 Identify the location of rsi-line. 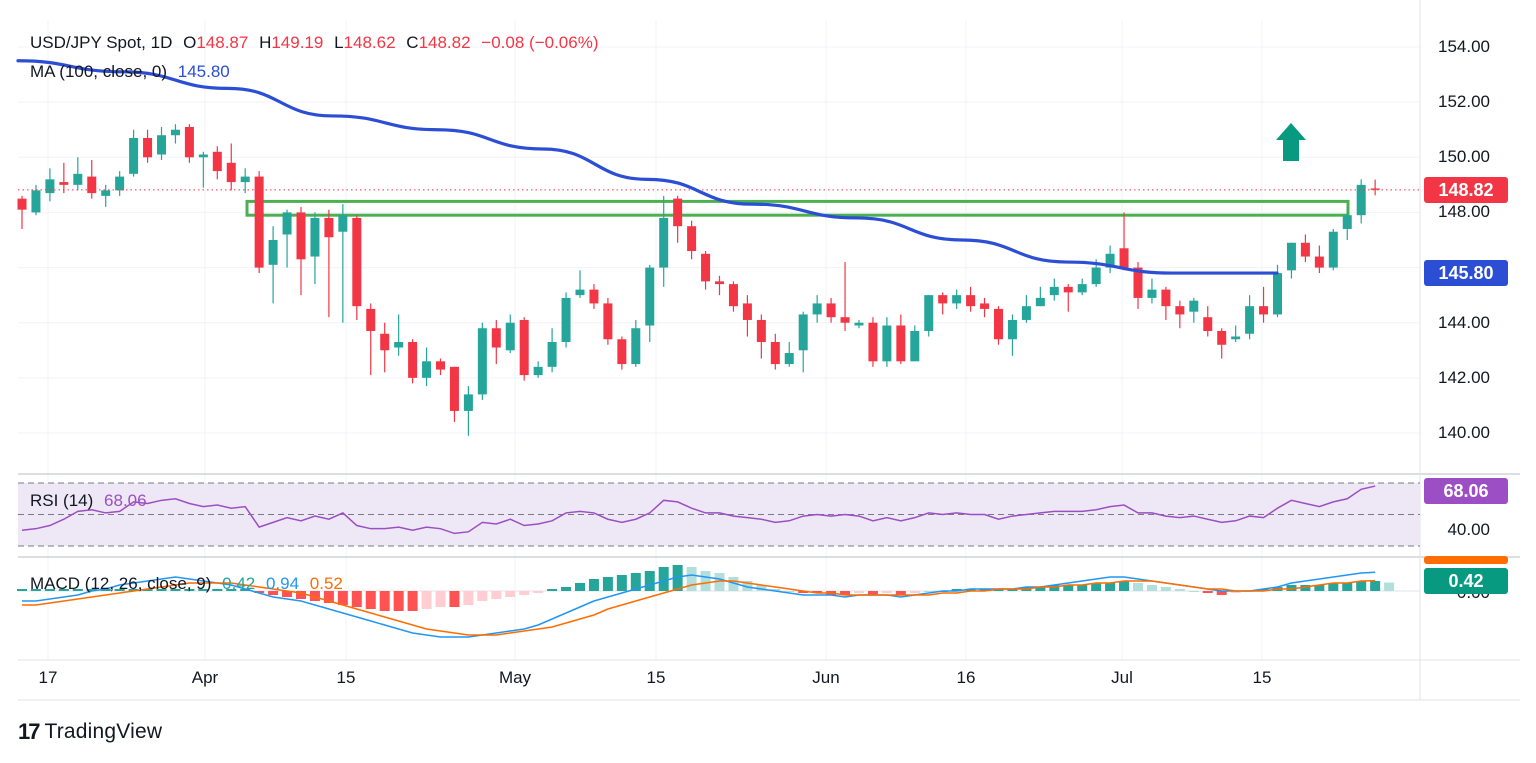
(698, 510).